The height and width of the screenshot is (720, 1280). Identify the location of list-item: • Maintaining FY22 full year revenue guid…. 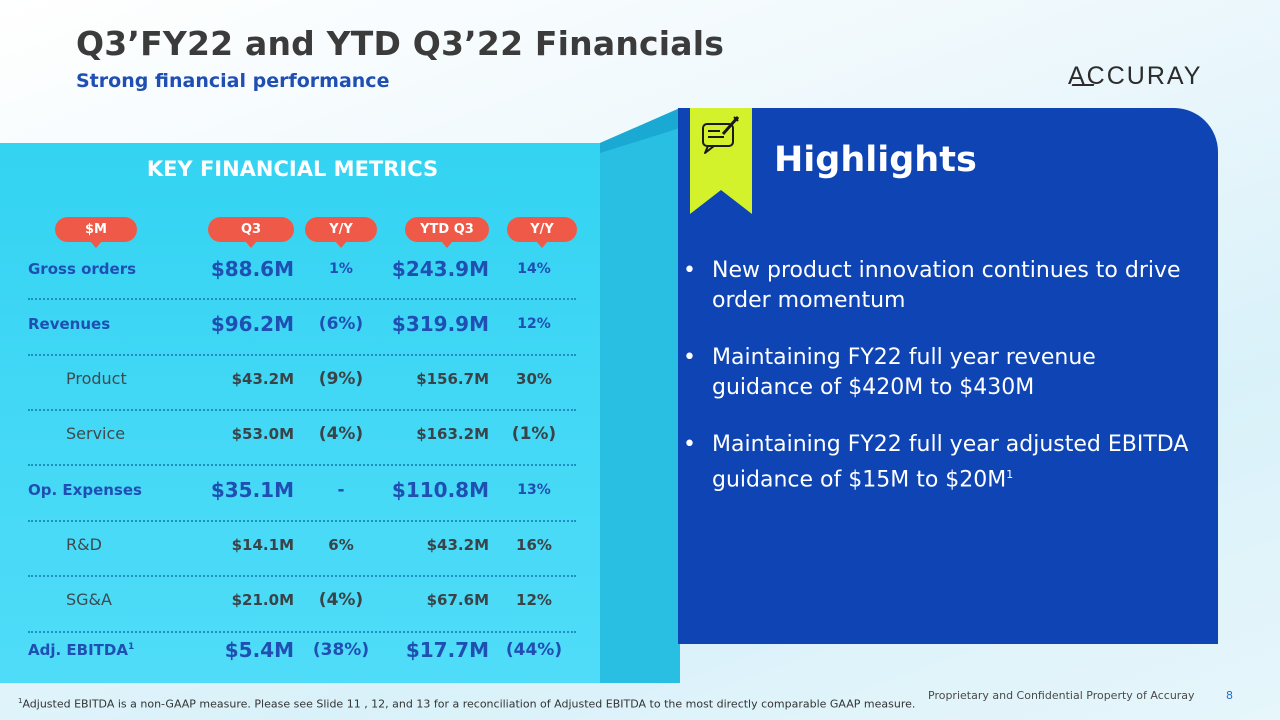
(889, 372).